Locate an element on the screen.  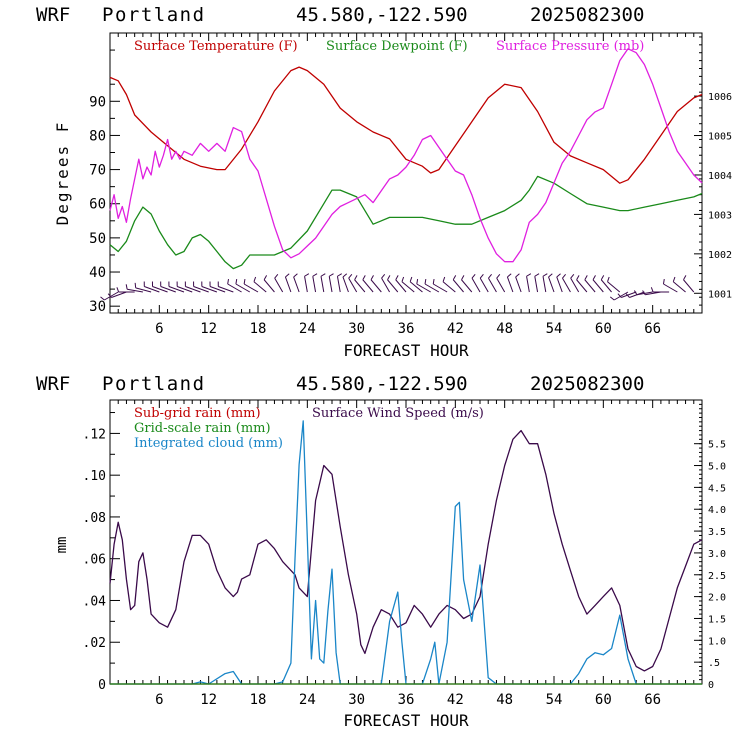
p2-y2tick-label: 5.5 is located at coordinates (717, 445).